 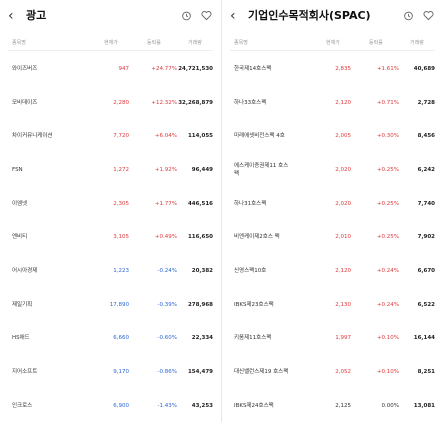 I want to click on stock-row: 차이커뮤니케이션 7,720 +6.04% 114,055, so click(x=110, y=136).